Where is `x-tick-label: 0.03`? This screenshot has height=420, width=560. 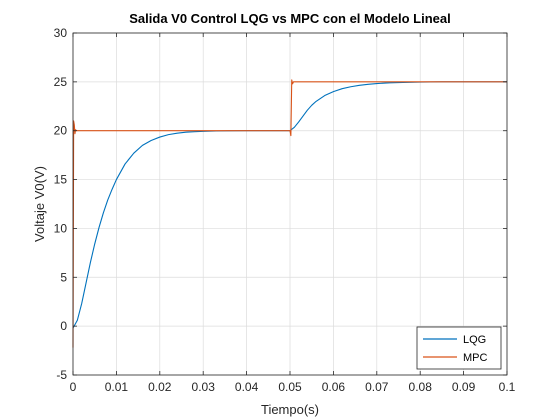 x-tick-label: 0.03 is located at coordinates (204, 387).